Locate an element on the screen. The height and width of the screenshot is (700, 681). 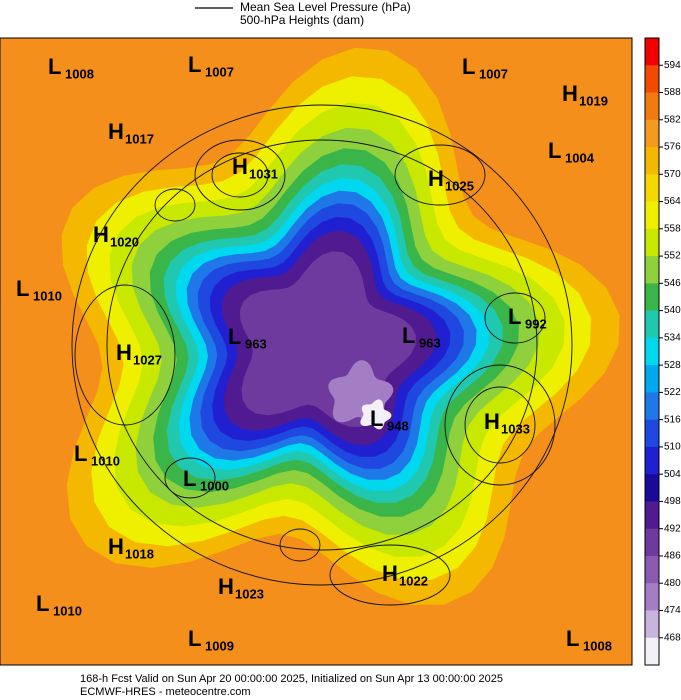
colorbar-label: 474 is located at coordinates (672, 610).